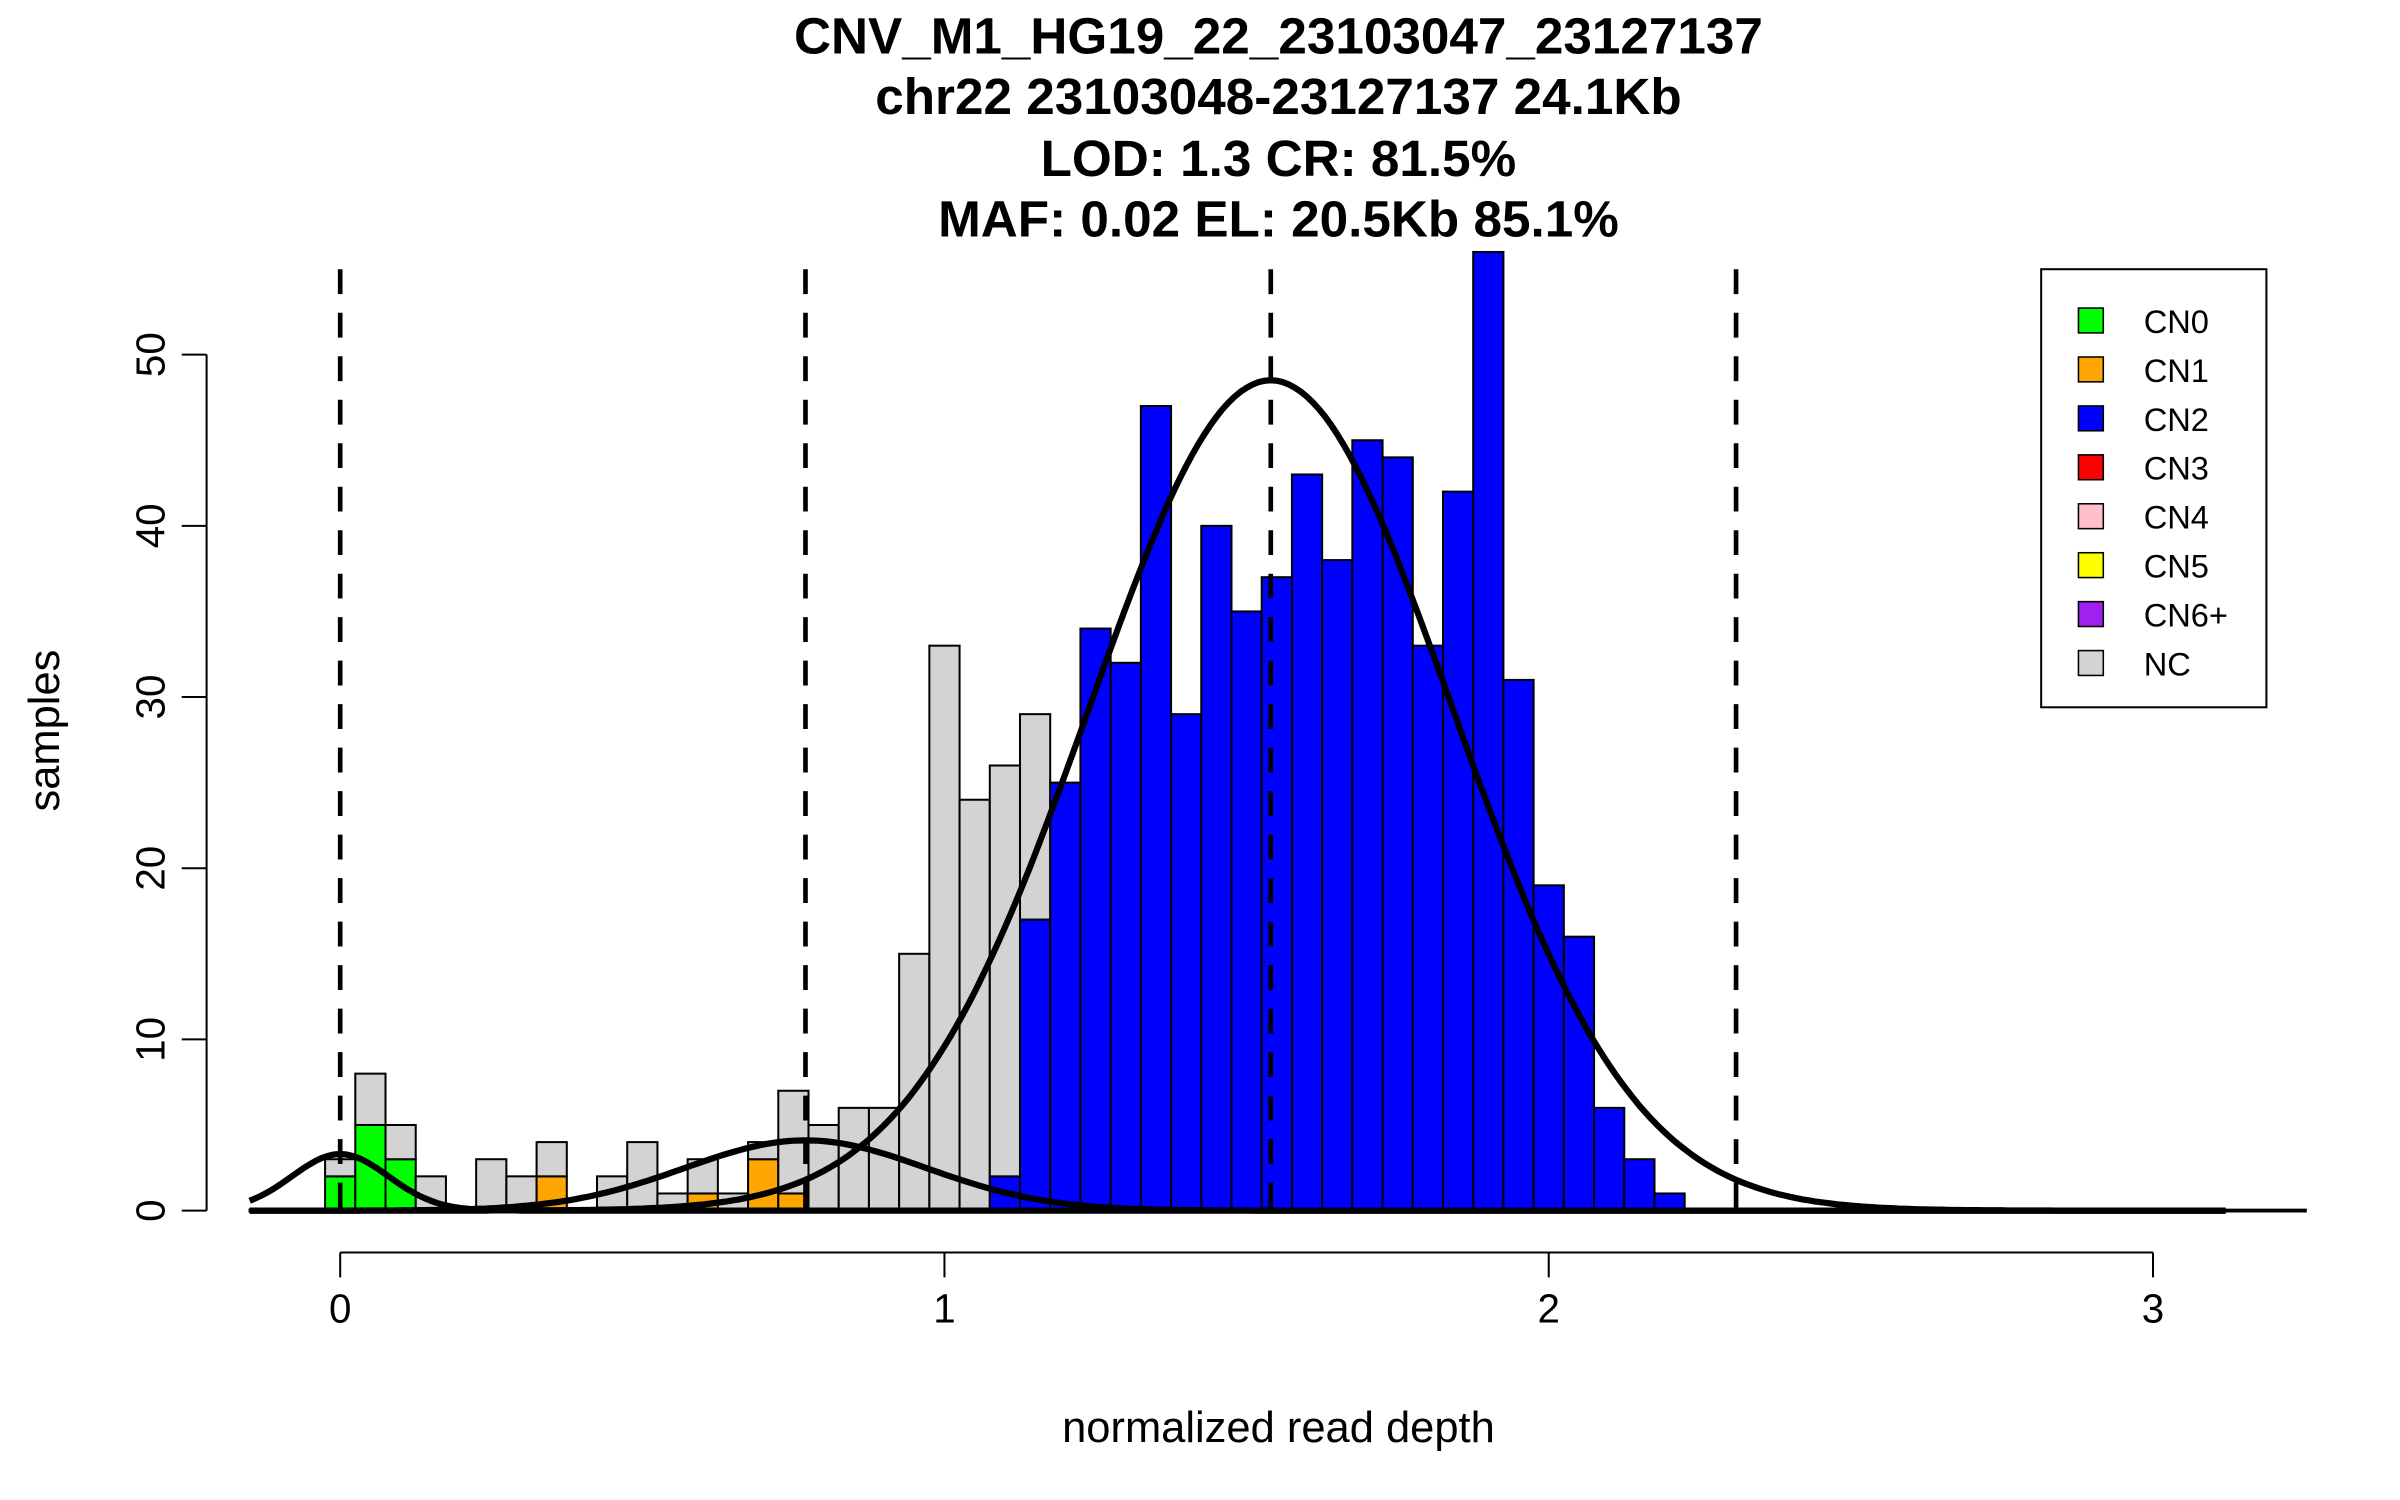  Describe the element at coordinates (2176, 468) in the screenshot. I see `legend-label: CN3` at that location.